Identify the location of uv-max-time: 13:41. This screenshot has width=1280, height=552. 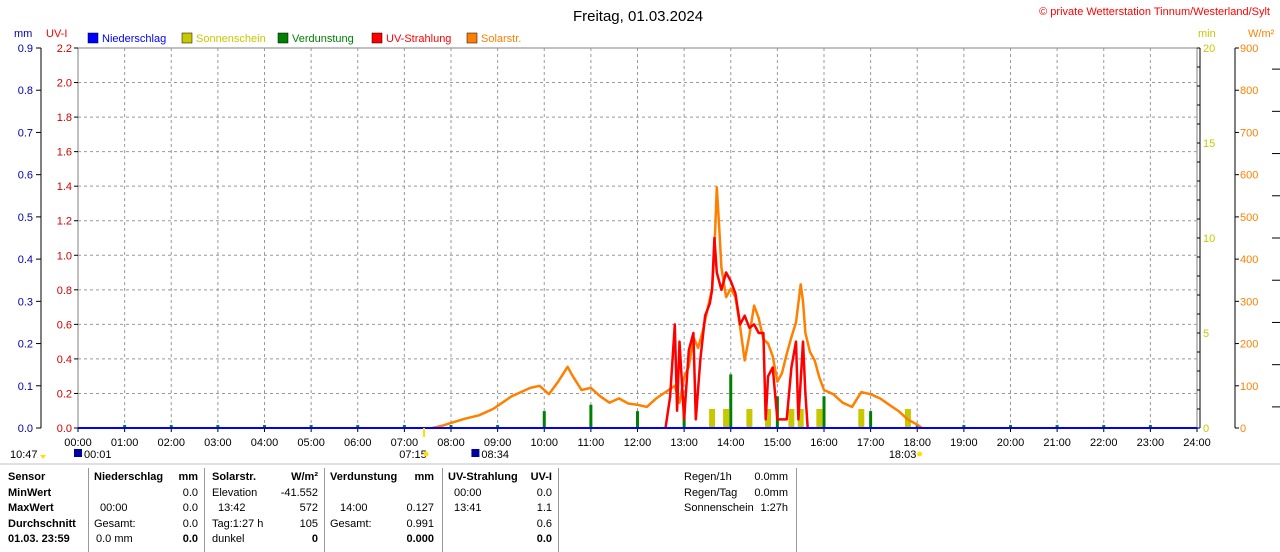
(468, 508).